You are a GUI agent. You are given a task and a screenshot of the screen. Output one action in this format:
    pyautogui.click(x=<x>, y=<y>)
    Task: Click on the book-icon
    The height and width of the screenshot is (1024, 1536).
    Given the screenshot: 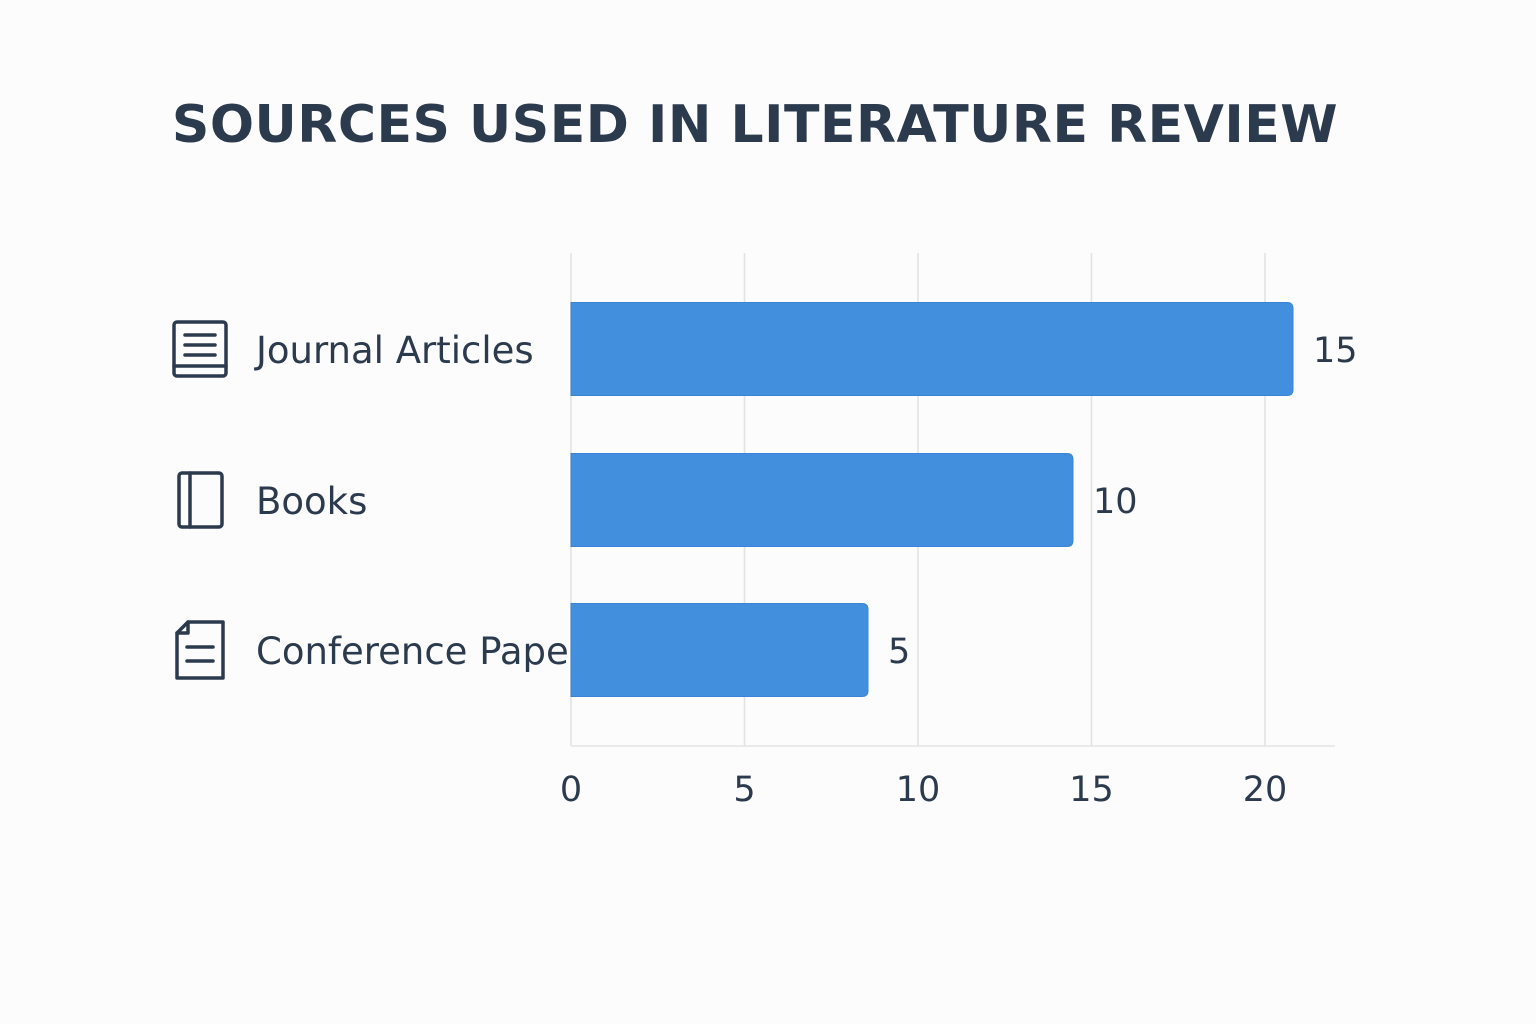 What is the action you would take?
    pyautogui.click(x=200, y=500)
    